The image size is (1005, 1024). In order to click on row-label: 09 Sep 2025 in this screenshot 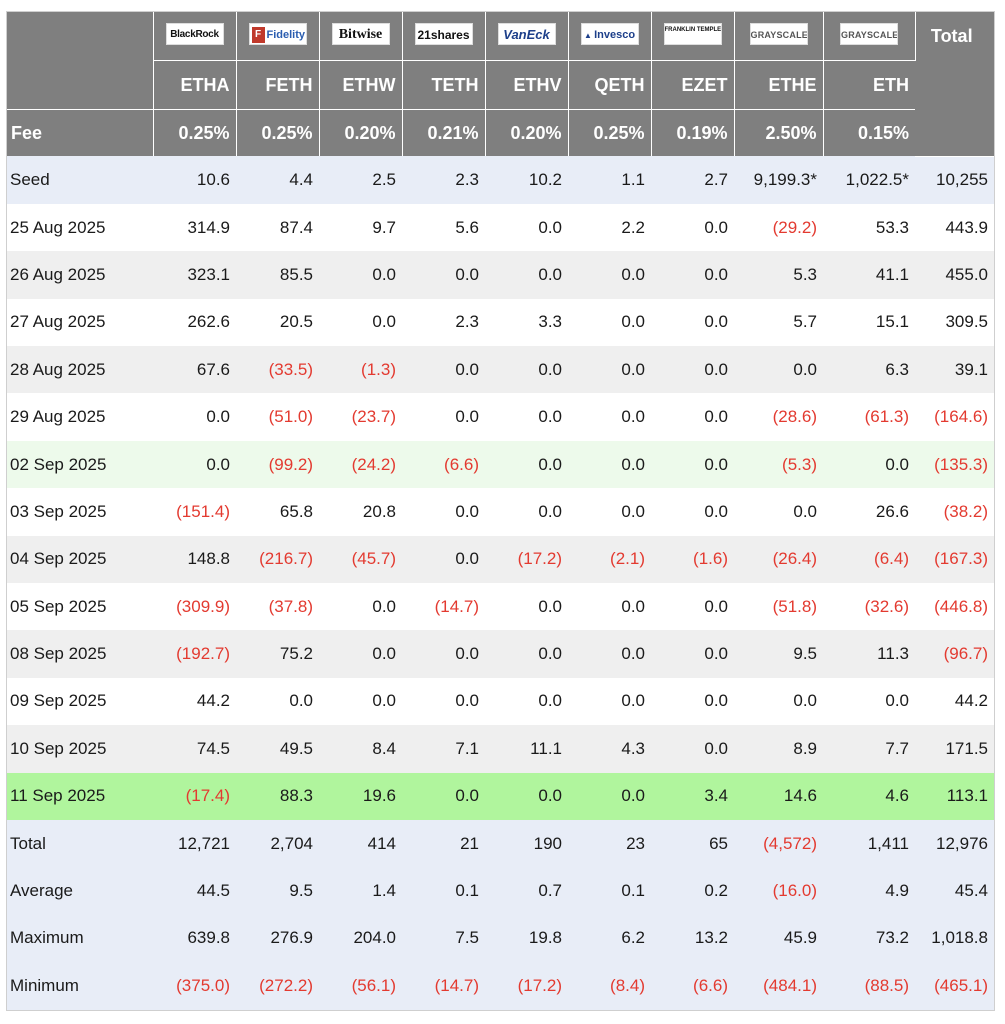, I will do `click(80, 701)`.